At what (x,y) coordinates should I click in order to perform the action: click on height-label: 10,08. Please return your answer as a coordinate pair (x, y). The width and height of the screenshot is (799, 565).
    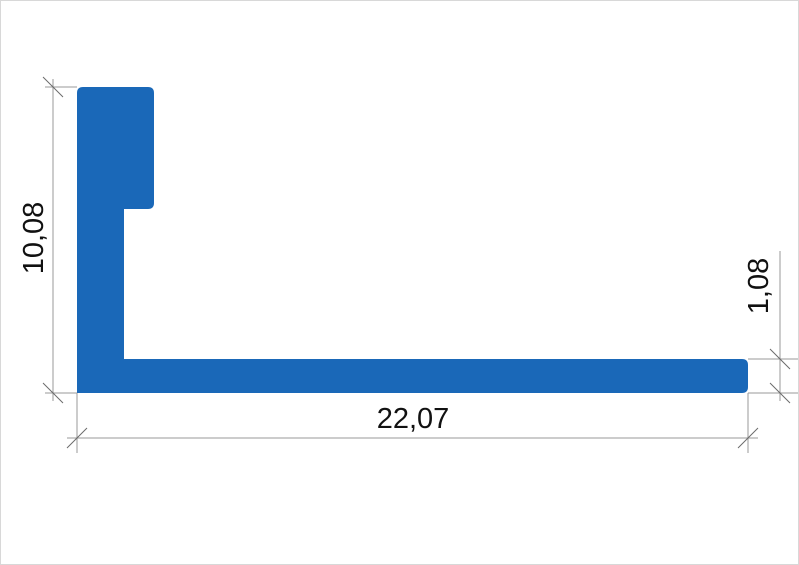
    Looking at the image, I should click on (34, 238).